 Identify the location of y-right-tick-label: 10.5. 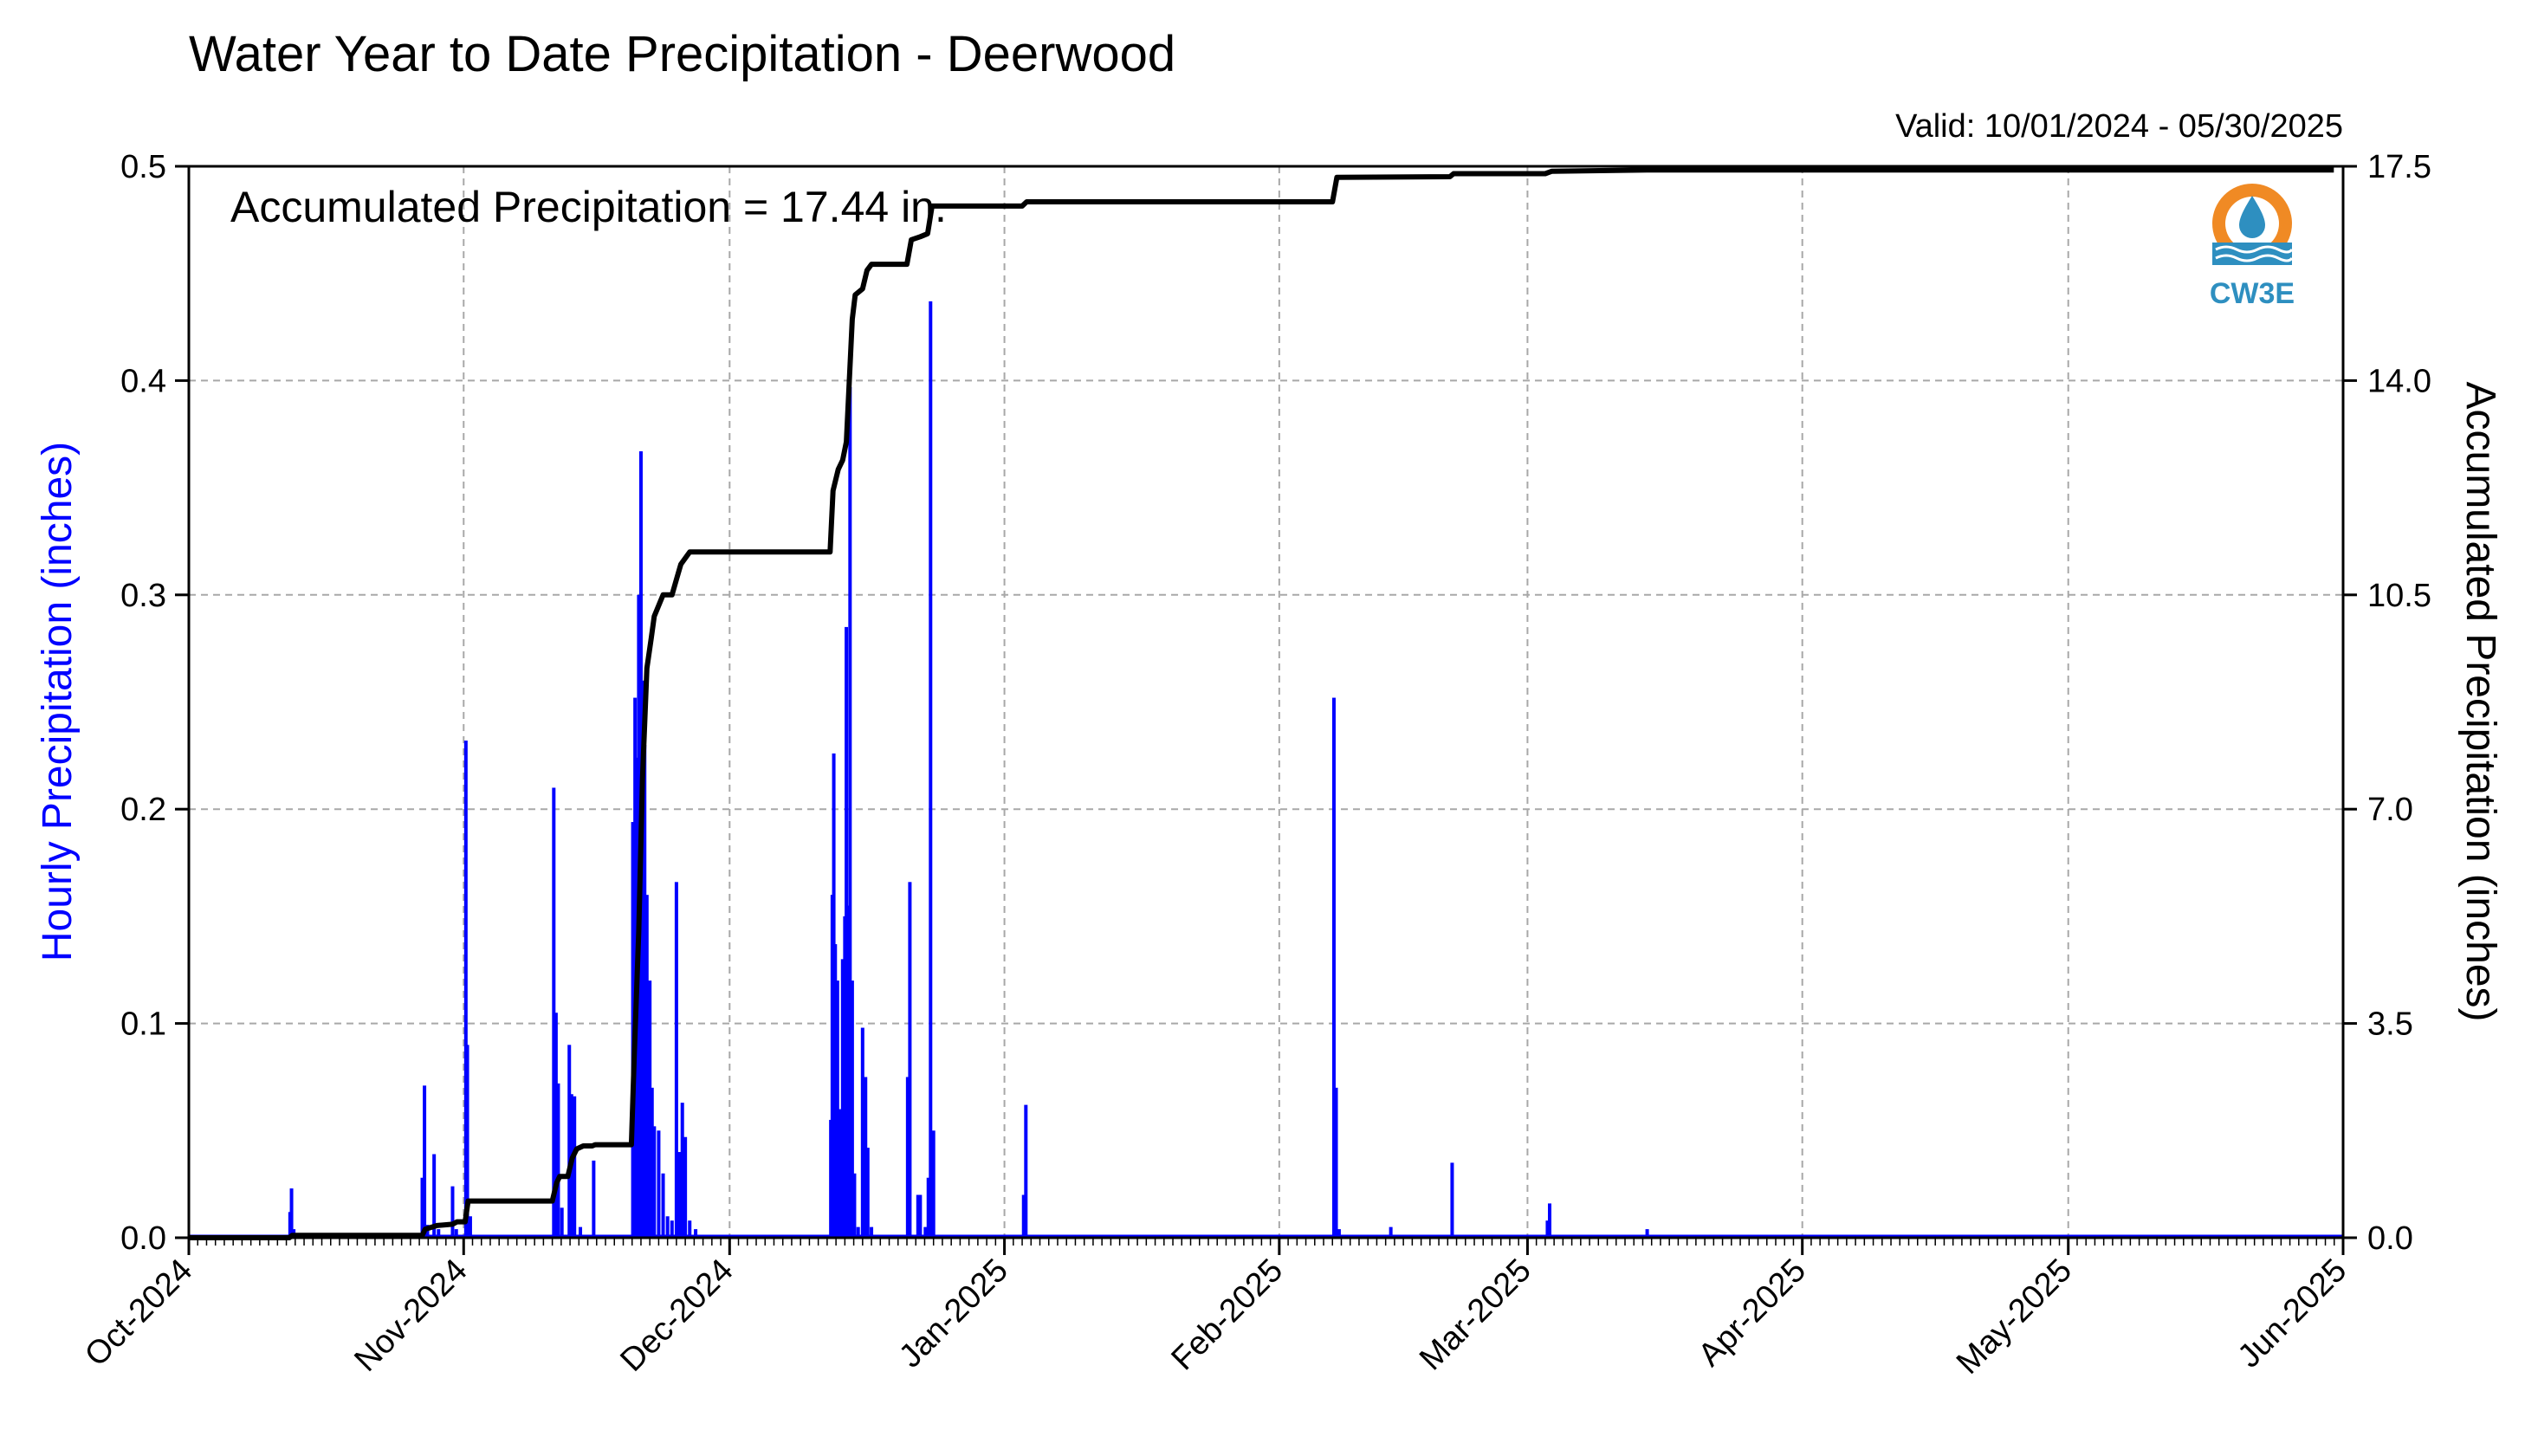
(2399, 596).